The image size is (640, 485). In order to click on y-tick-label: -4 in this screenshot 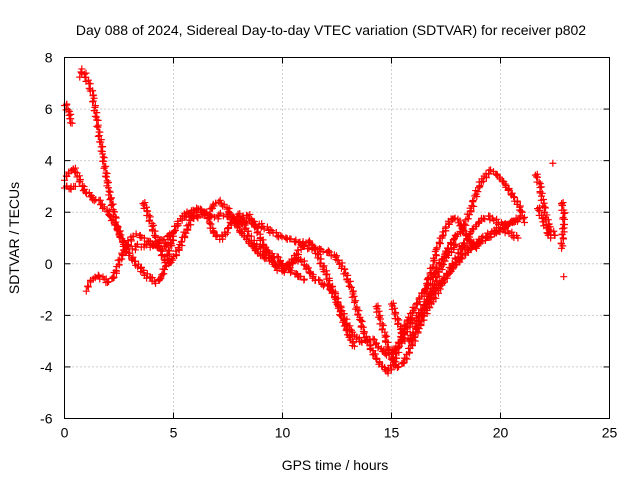, I will do `click(46, 367)`.